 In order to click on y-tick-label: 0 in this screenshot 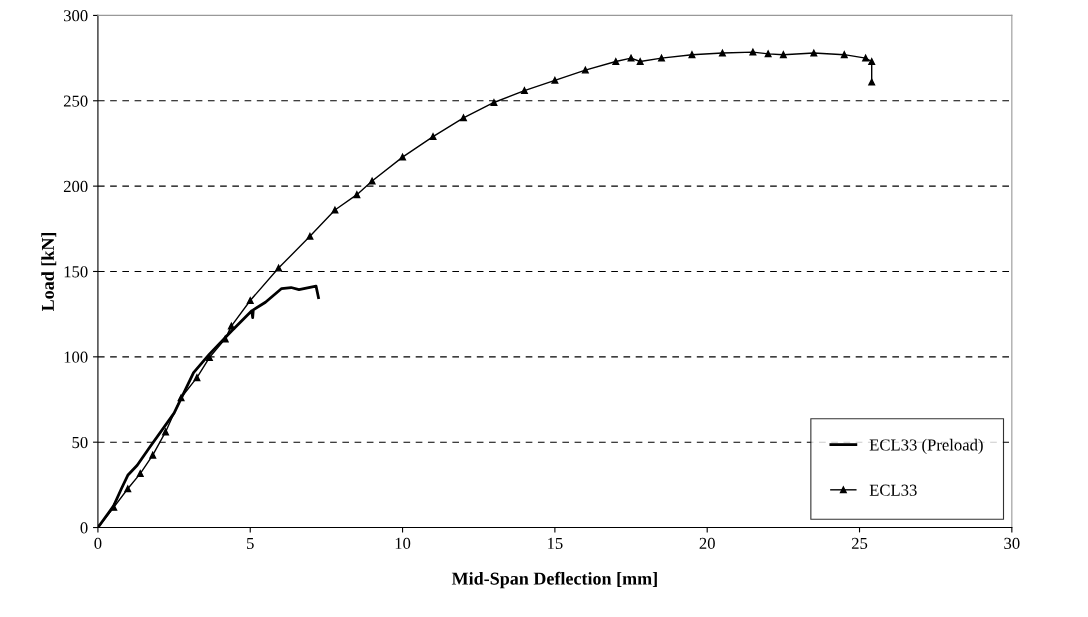, I will do `click(84, 528)`.